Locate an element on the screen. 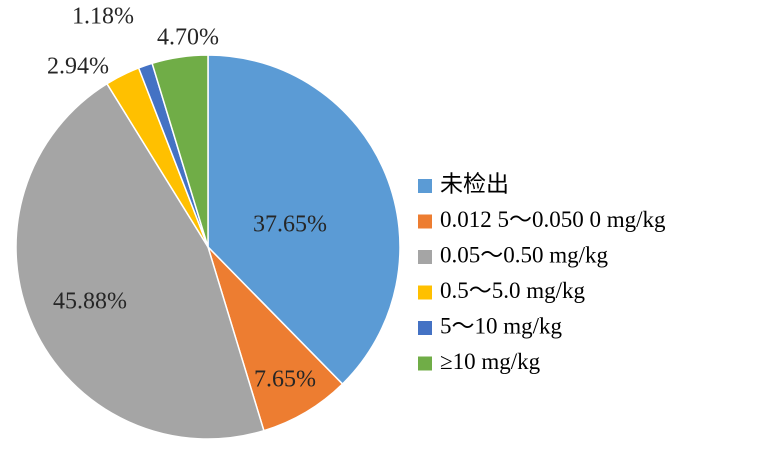 The image size is (770, 450). legend-item-2: 0.05～0.50 mg/kg is located at coordinates (513, 254).